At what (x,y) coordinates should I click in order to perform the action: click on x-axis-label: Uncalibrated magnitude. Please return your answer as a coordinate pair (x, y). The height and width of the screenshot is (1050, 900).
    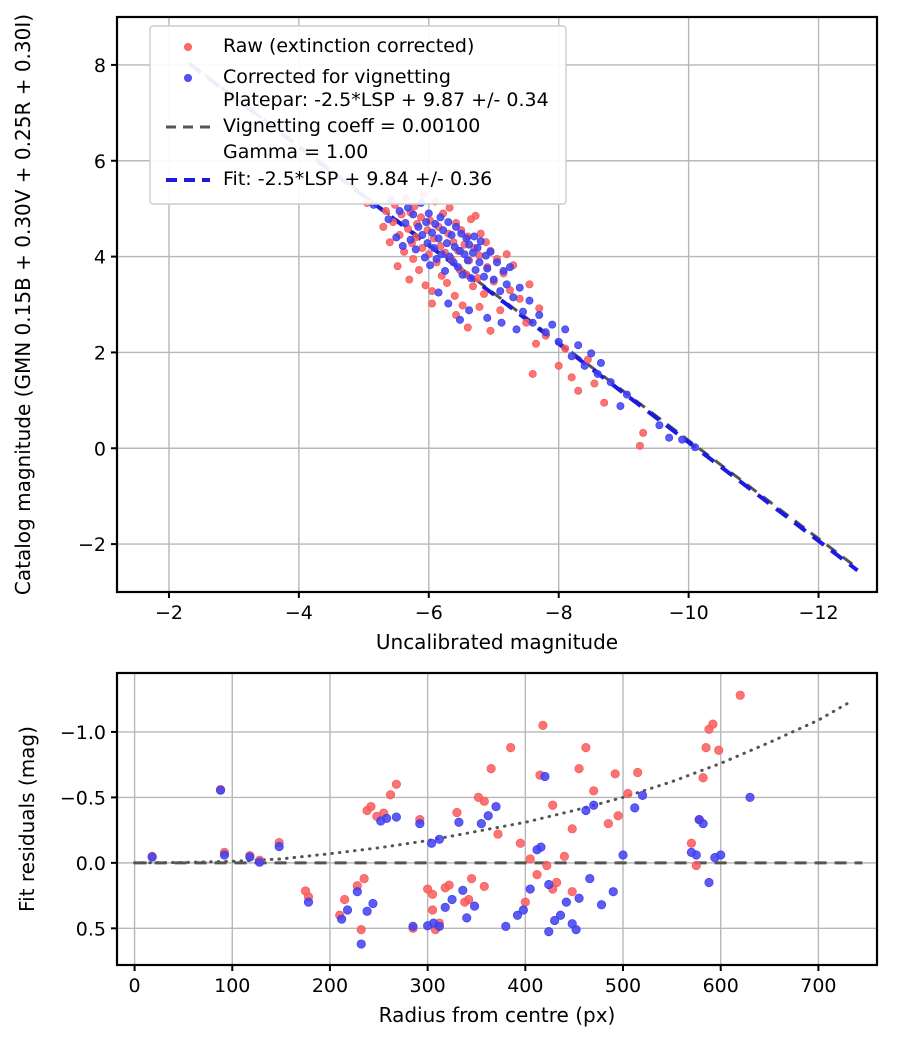
    Looking at the image, I should click on (497, 642).